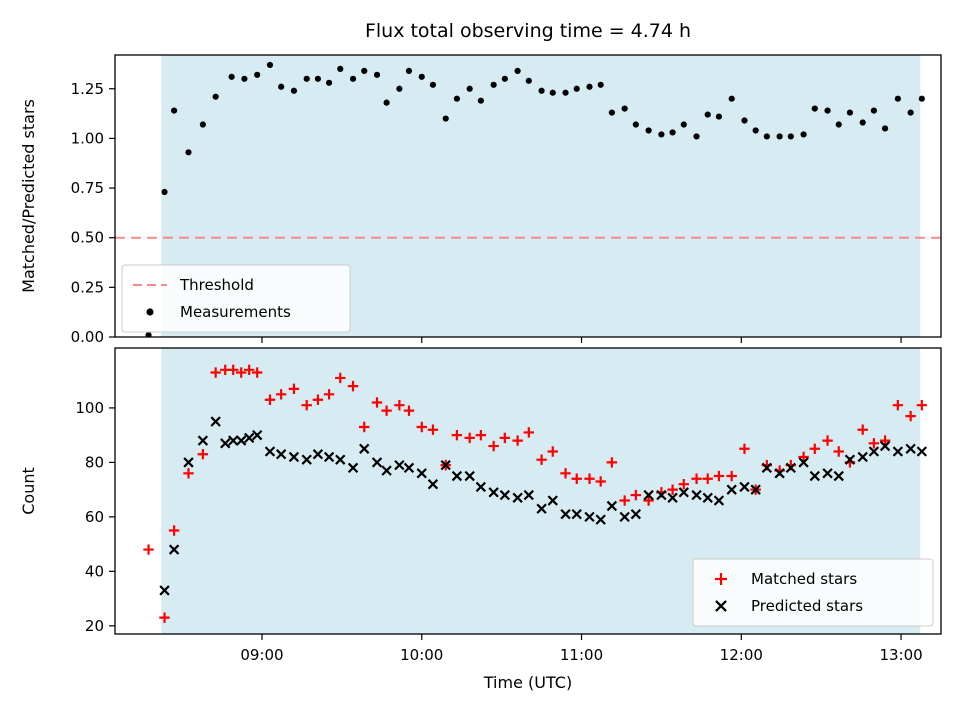 This screenshot has height=720, width=960. Describe the element at coordinates (28, 491) in the screenshot. I see `y-axis-label: Count` at that location.